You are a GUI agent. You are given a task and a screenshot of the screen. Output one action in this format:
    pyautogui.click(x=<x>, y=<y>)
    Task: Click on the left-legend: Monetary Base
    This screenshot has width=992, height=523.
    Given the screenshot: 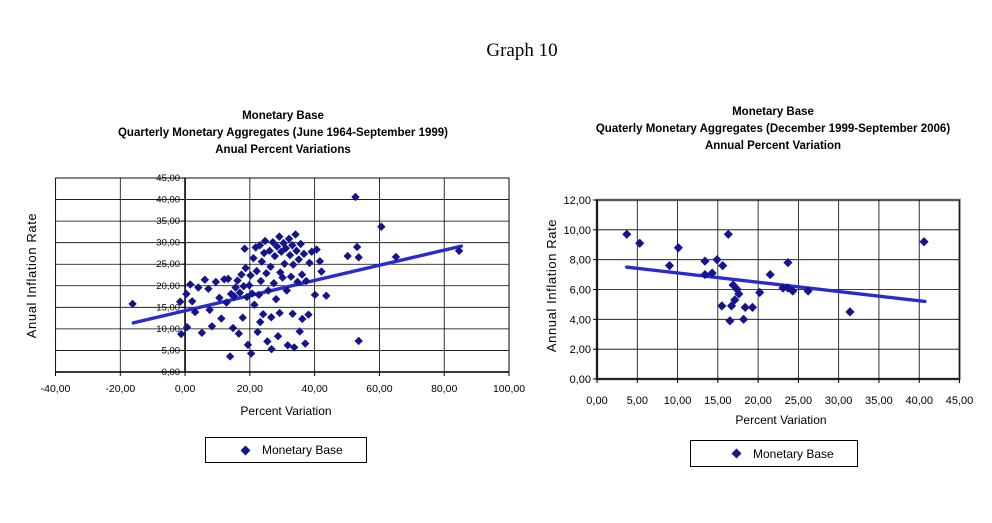 What is the action you would take?
    pyautogui.click(x=286, y=450)
    